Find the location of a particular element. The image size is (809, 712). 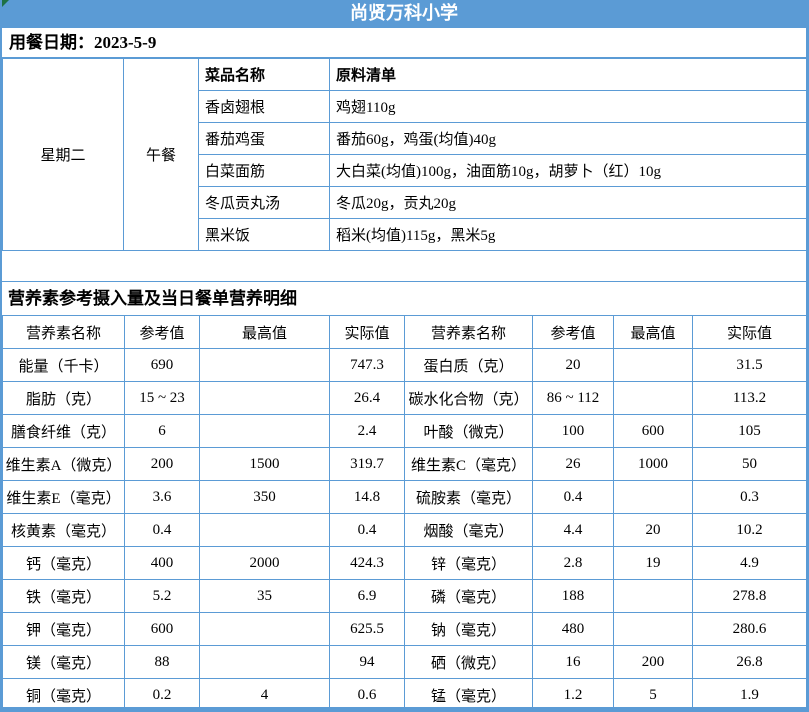

actual-value-cell: 278.8 is located at coordinates (749, 596).